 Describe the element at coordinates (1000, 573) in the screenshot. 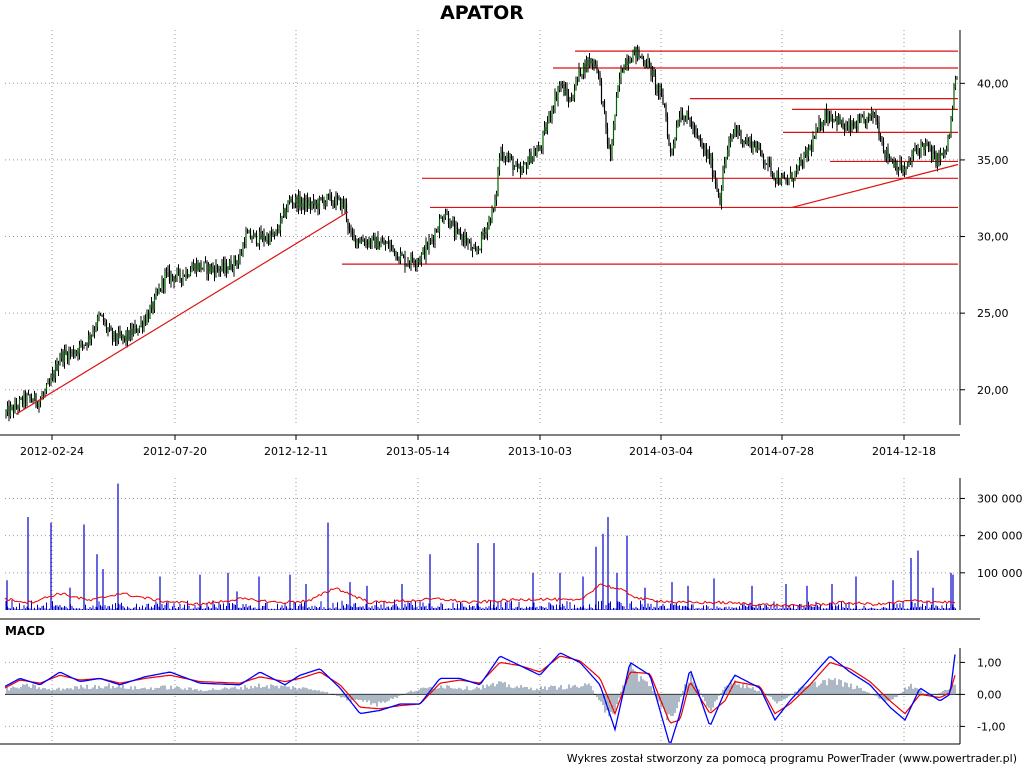

I see `volume-y-tick-0: 100 000` at that location.